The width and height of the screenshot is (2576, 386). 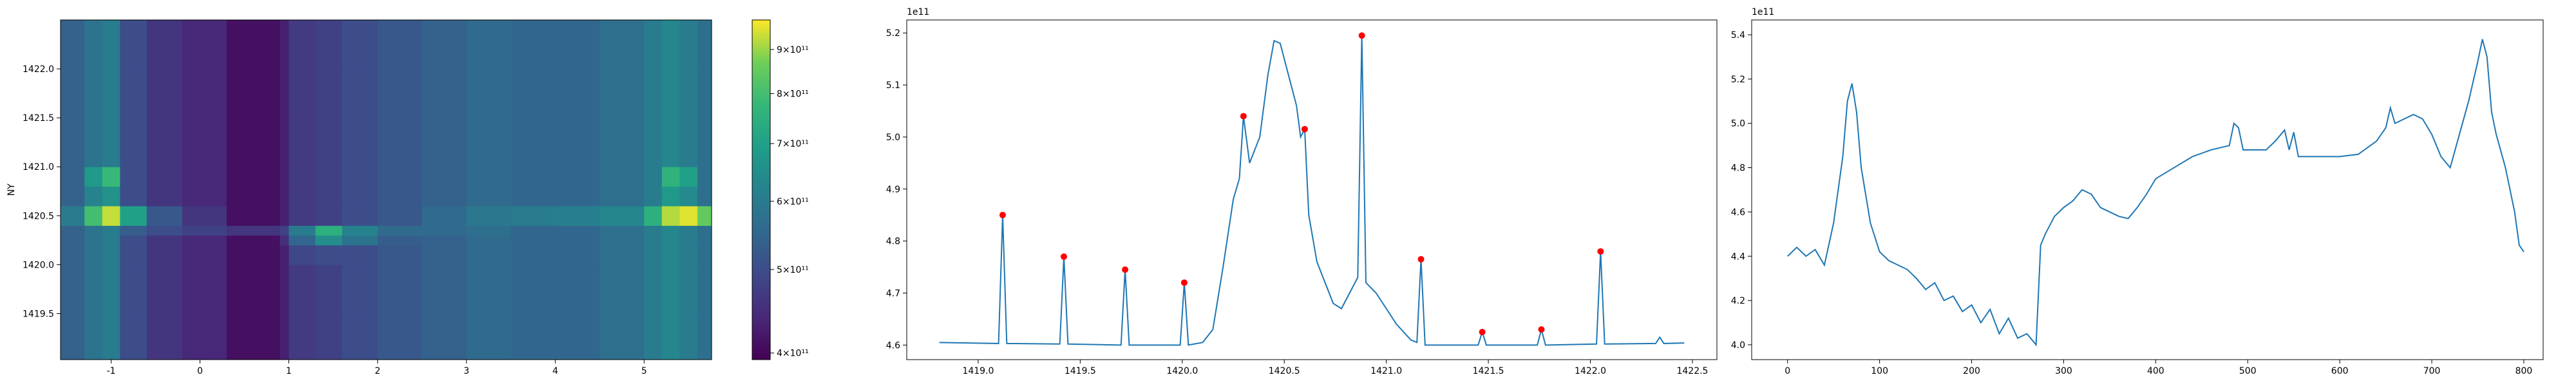 What do you see at coordinates (1386, 371) in the screenshot?
I see `x-tick-label: 1421.0` at bounding box center [1386, 371].